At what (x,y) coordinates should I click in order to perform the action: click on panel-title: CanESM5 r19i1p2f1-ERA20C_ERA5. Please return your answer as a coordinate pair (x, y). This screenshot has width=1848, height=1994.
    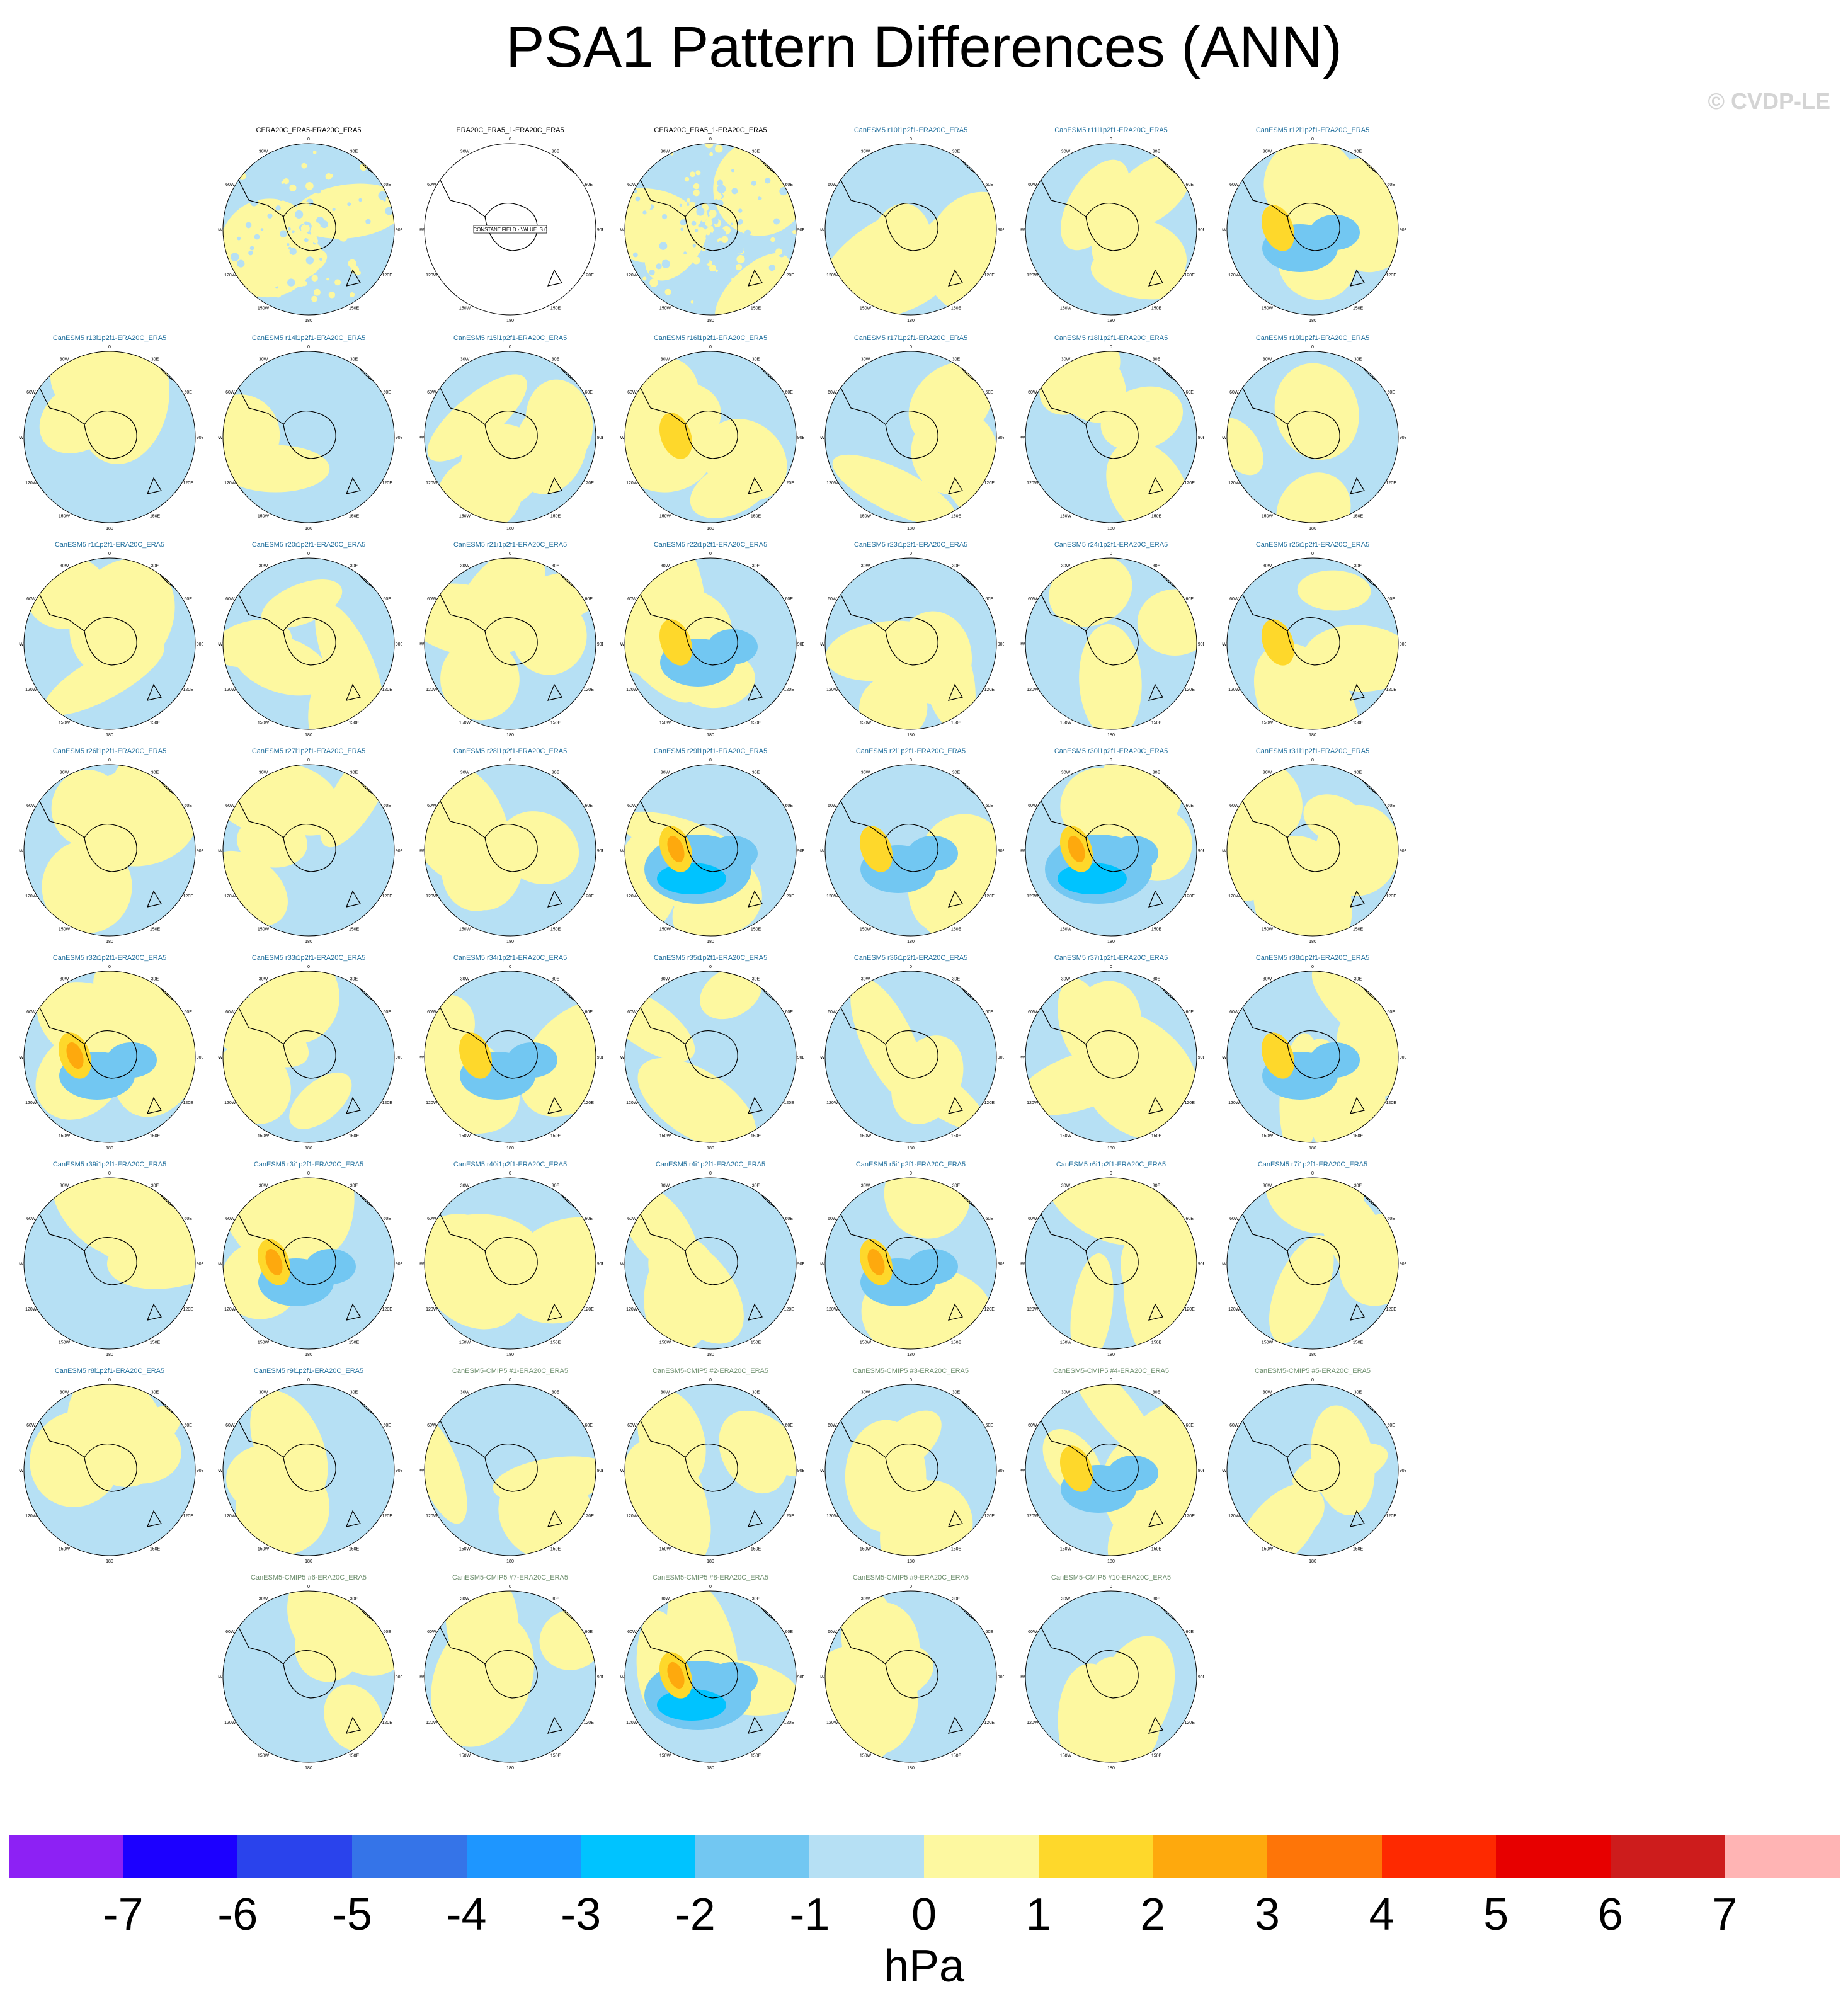
    Looking at the image, I should click on (1312, 338).